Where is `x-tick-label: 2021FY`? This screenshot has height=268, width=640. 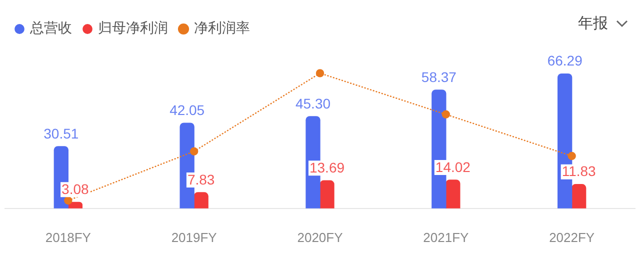
x-tick-label: 2021FY is located at coordinates (446, 237).